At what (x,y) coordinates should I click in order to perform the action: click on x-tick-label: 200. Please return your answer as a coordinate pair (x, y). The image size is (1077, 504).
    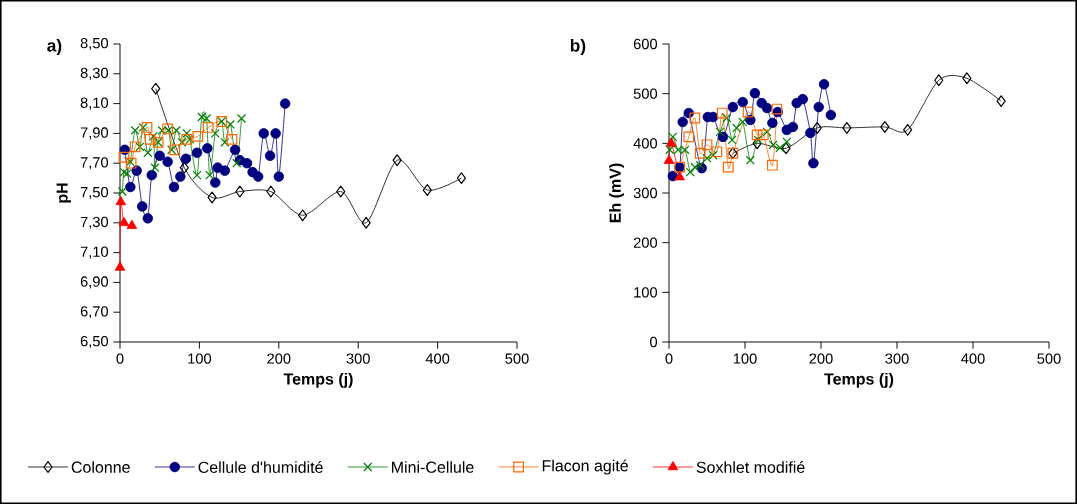
    Looking at the image, I should click on (279, 358).